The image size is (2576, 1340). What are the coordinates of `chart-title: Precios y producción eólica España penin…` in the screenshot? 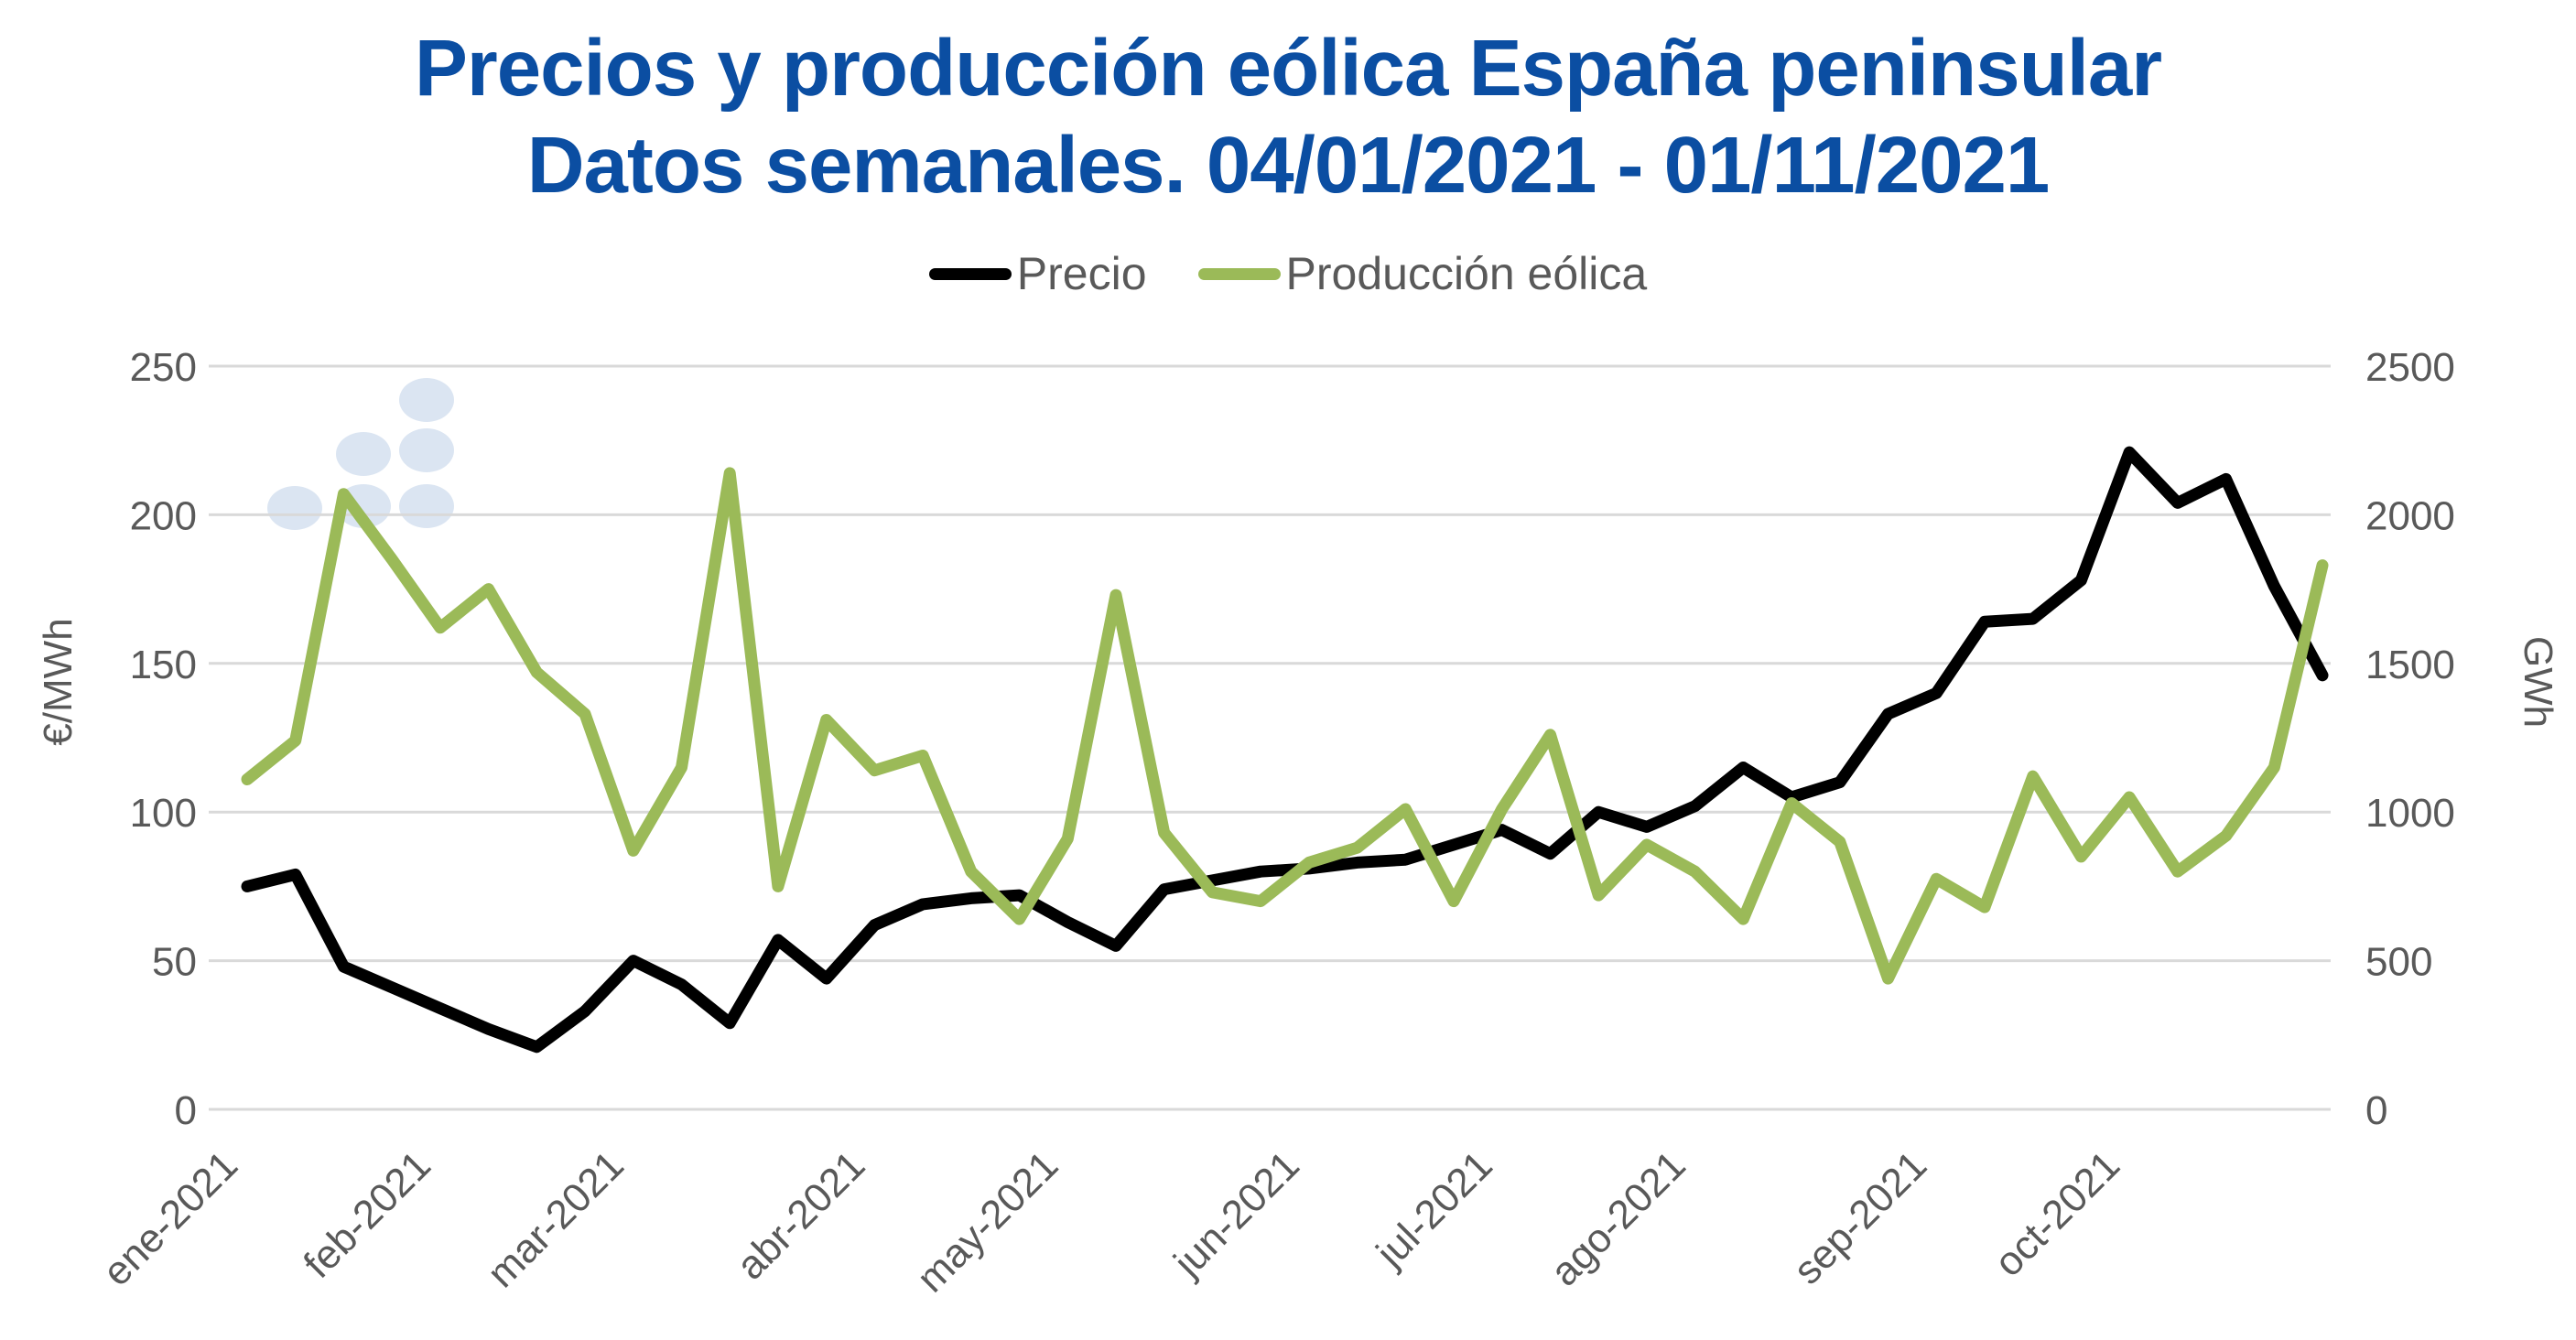 It's located at (1288, 68).